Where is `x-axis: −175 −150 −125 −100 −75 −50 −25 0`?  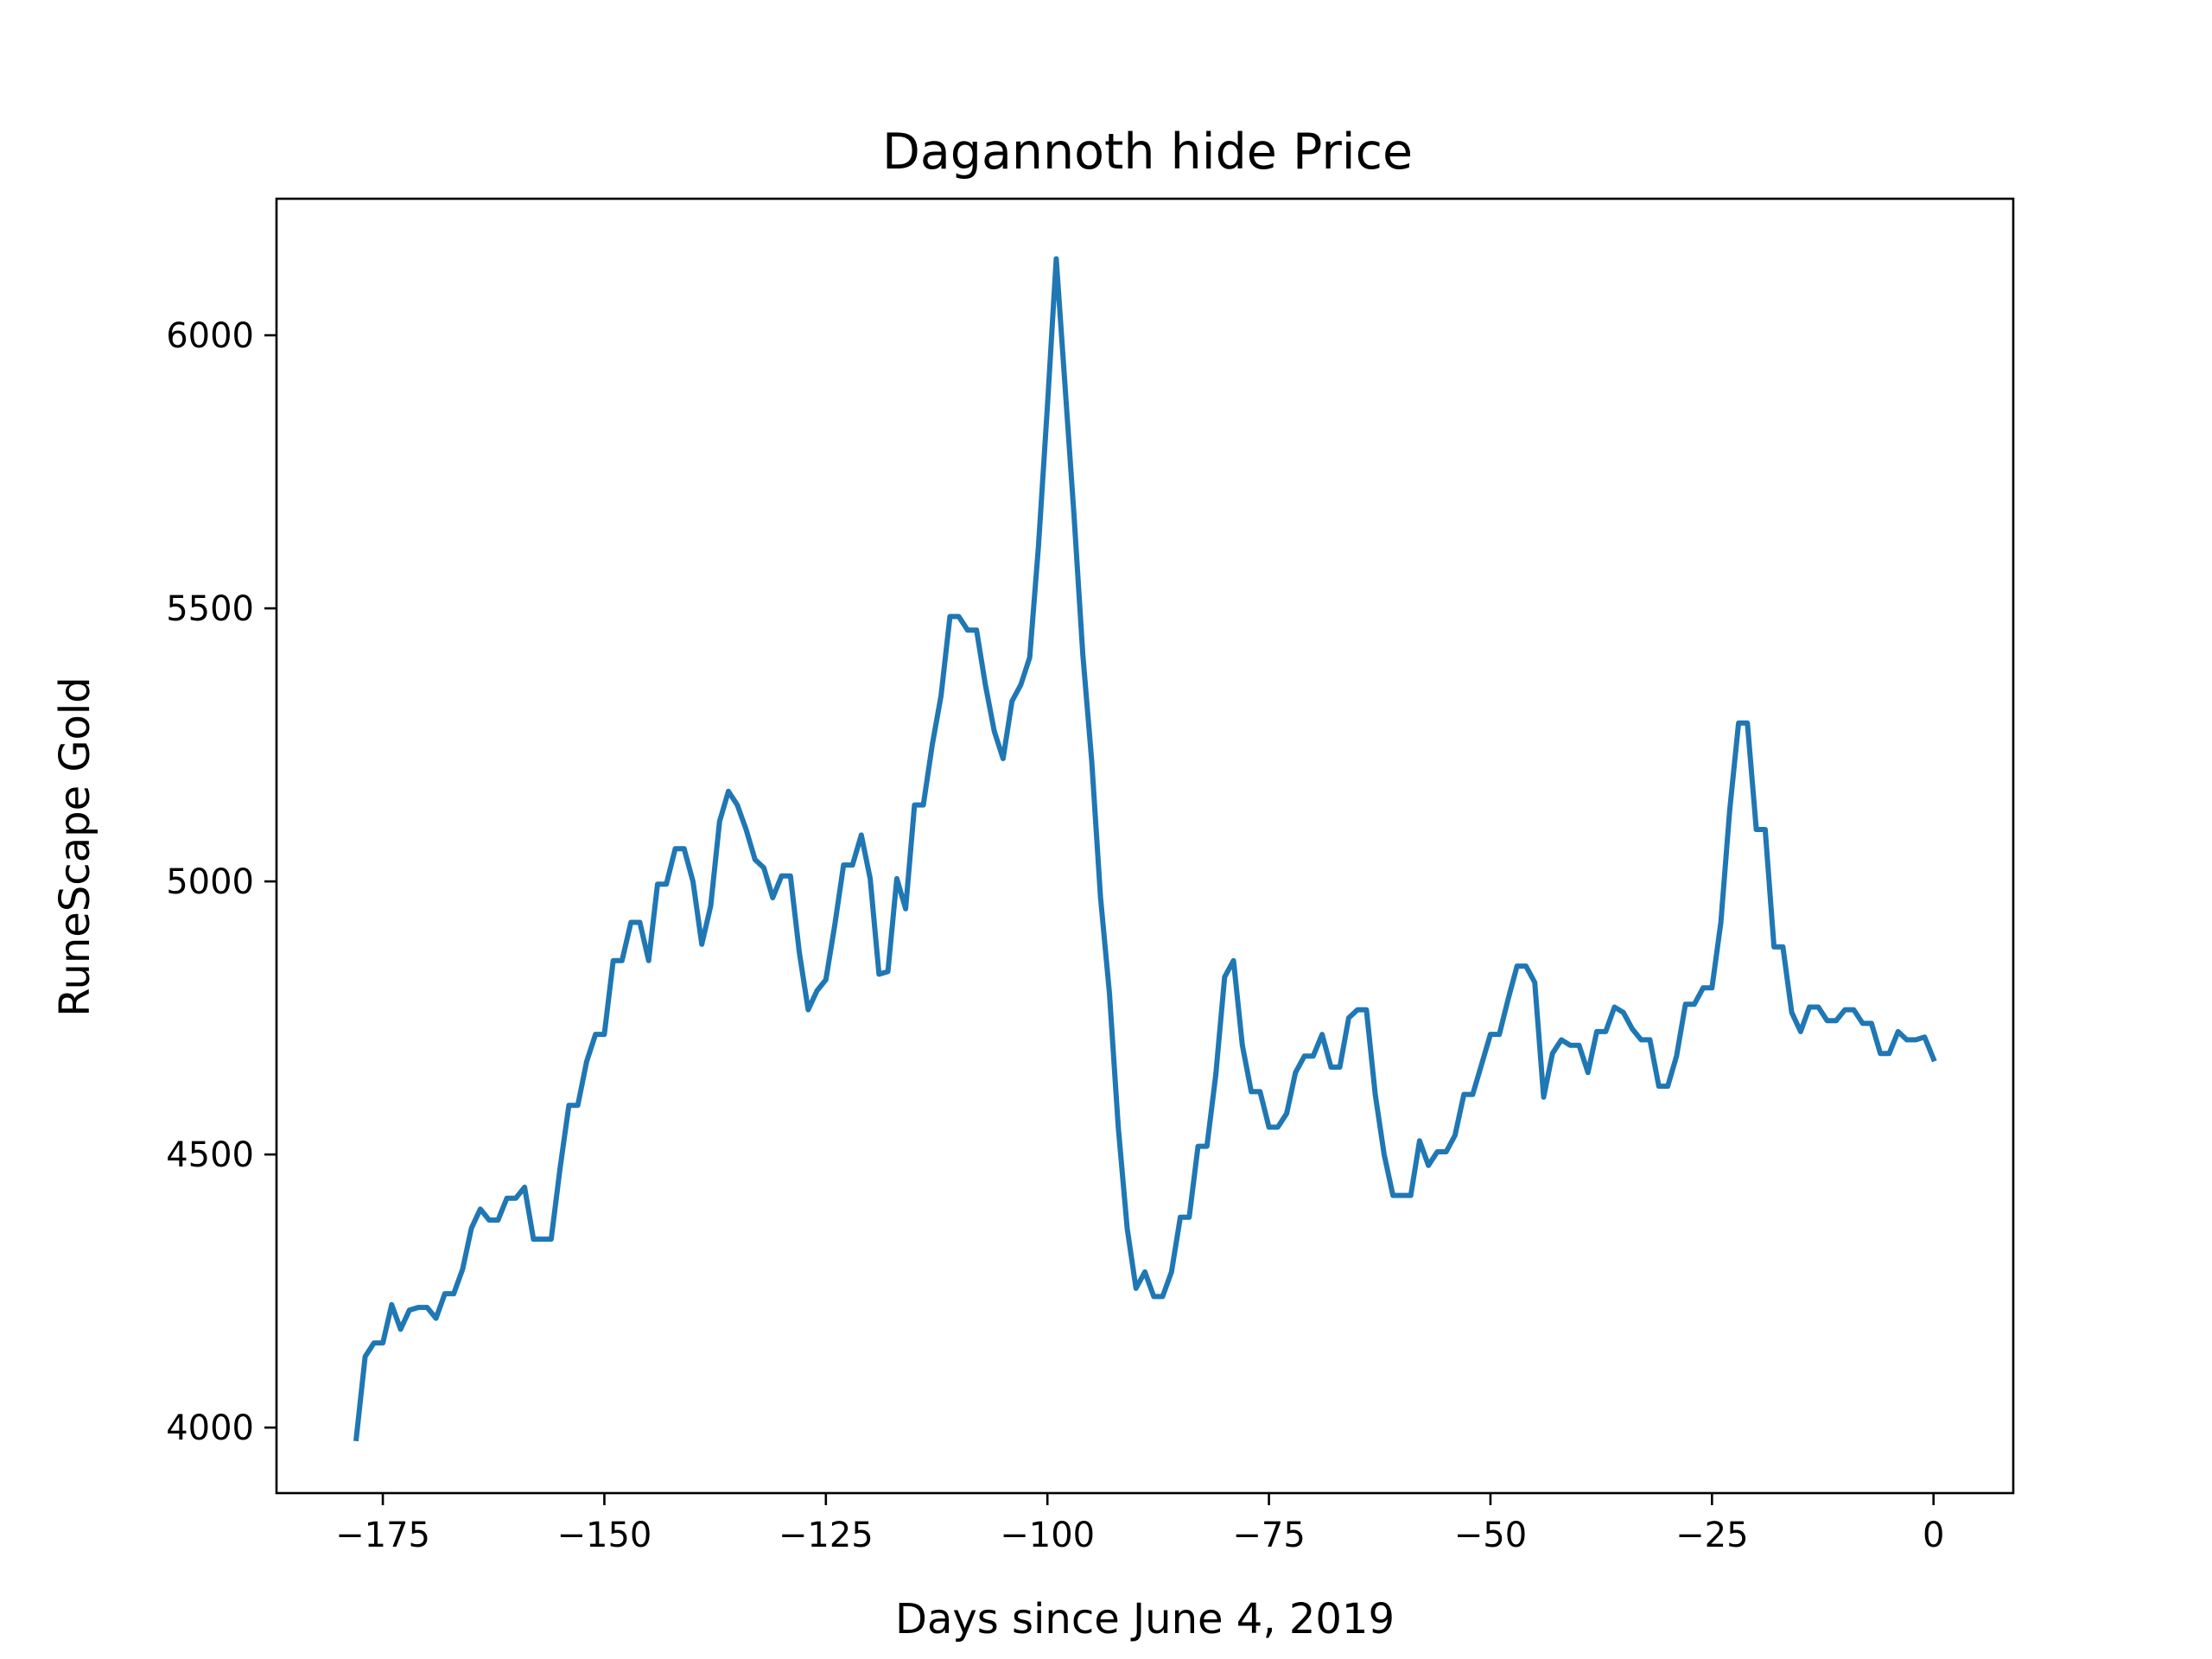
x-axis: −175 −150 −125 −100 −75 −50 −25 0 is located at coordinates (1139, 1524).